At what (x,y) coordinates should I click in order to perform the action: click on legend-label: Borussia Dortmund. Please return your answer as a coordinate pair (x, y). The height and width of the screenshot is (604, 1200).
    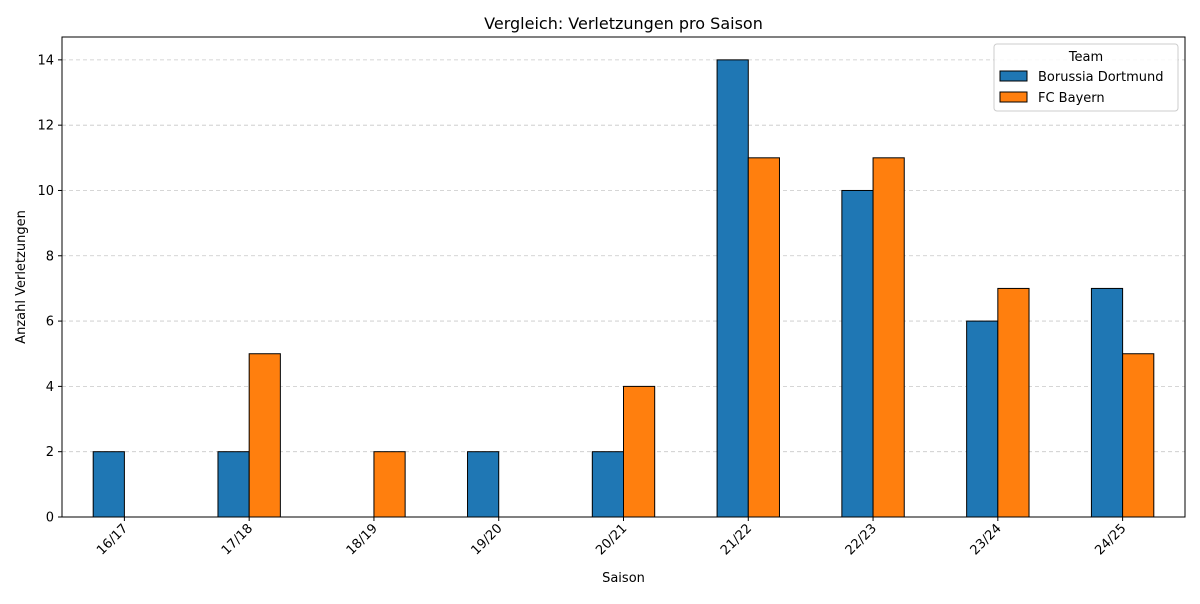
    Looking at the image, I should click on (1101, 77).